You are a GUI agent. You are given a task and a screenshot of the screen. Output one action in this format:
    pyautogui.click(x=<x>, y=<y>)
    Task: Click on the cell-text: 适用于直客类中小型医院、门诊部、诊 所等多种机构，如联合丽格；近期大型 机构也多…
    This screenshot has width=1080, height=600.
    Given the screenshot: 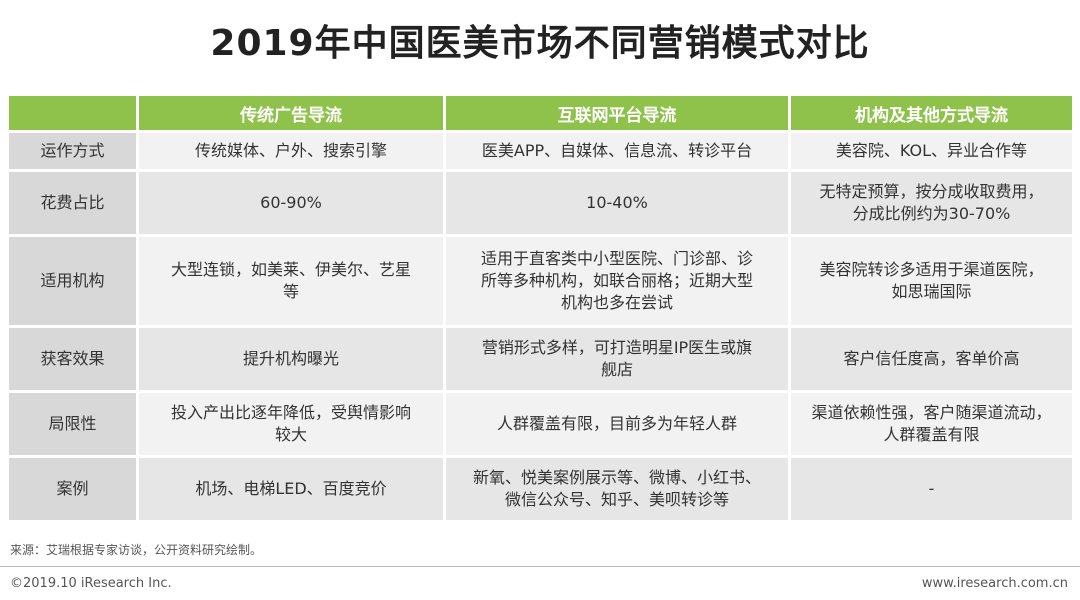 What is the action you would take?
    pyautogui.click(x=616, y=280)
    